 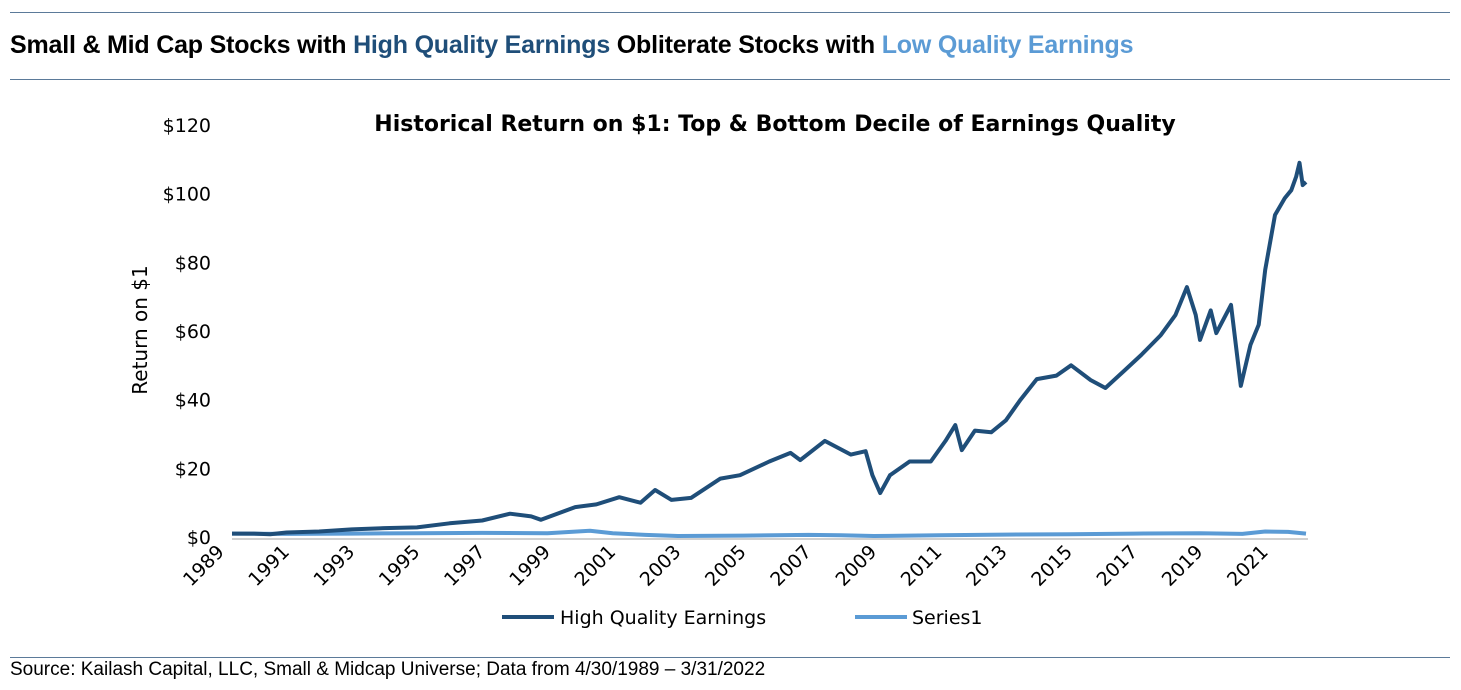 I want to click on x-tick-label: 2001, so click(x=596, y=566).